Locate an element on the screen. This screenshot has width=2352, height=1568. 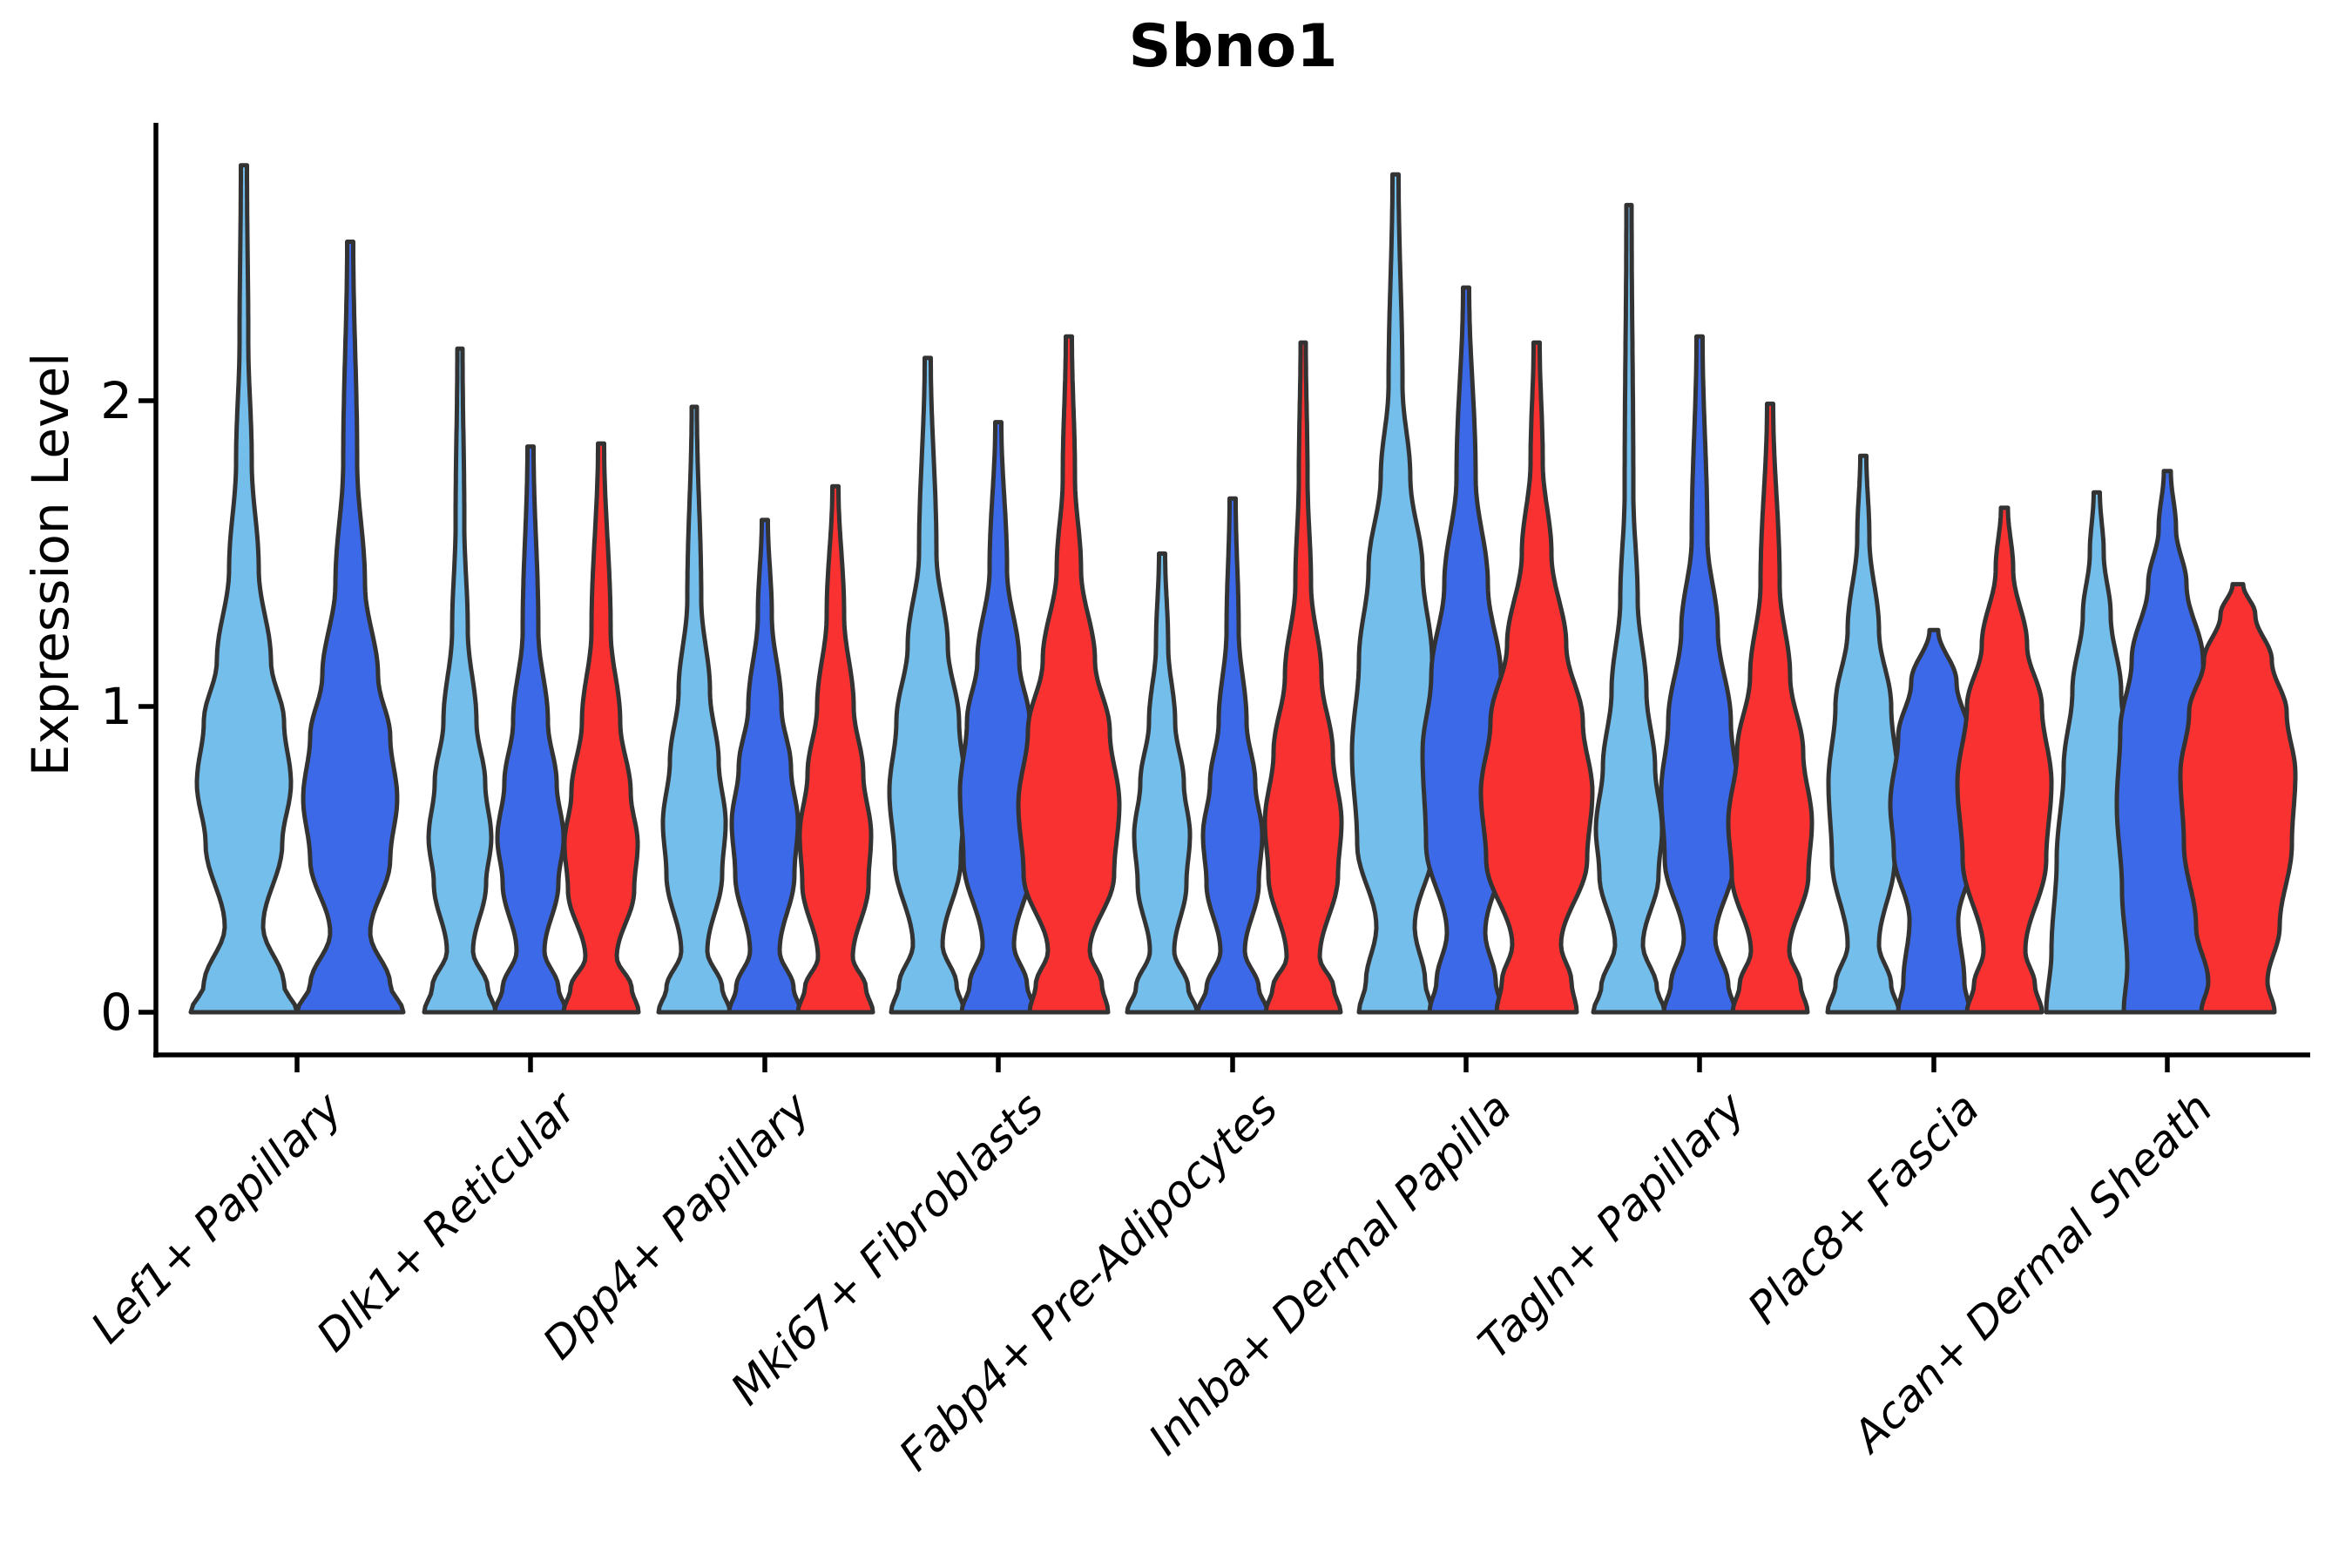
violin-inhba-dermal-papilla-blue is located at coordinates (1466, 650).